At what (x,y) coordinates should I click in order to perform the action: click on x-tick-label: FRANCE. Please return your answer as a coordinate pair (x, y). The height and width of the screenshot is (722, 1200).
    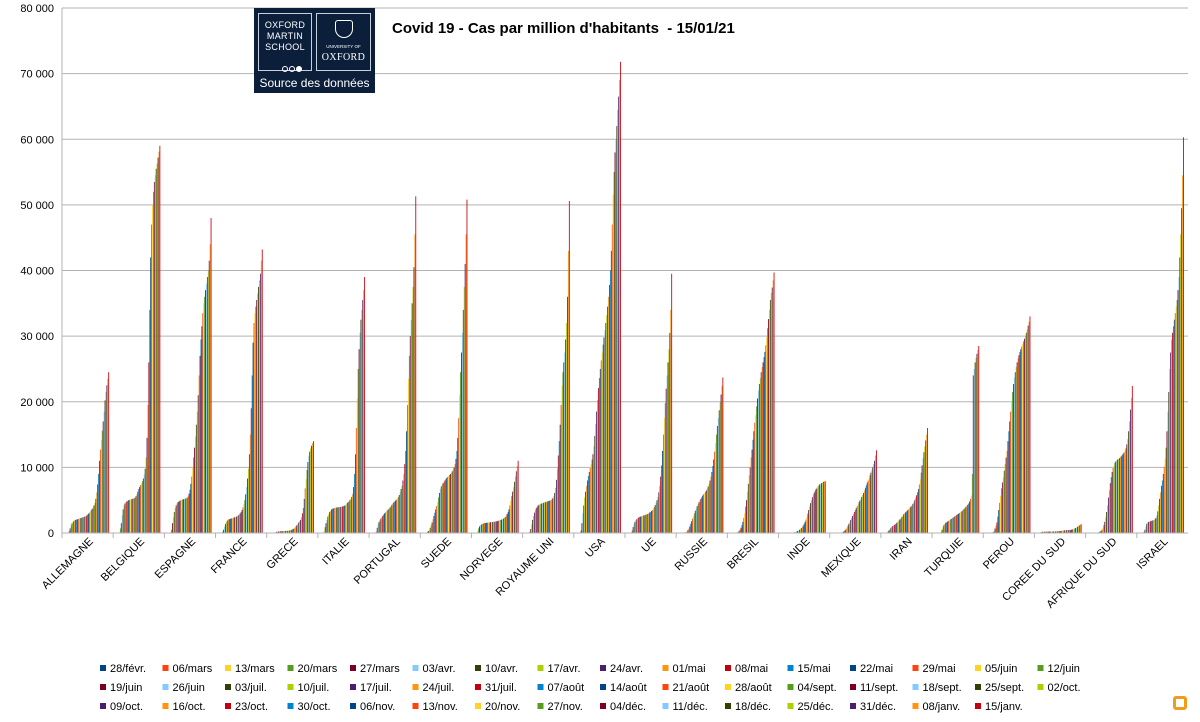
    Looking at the image, I should click on (229, 556).